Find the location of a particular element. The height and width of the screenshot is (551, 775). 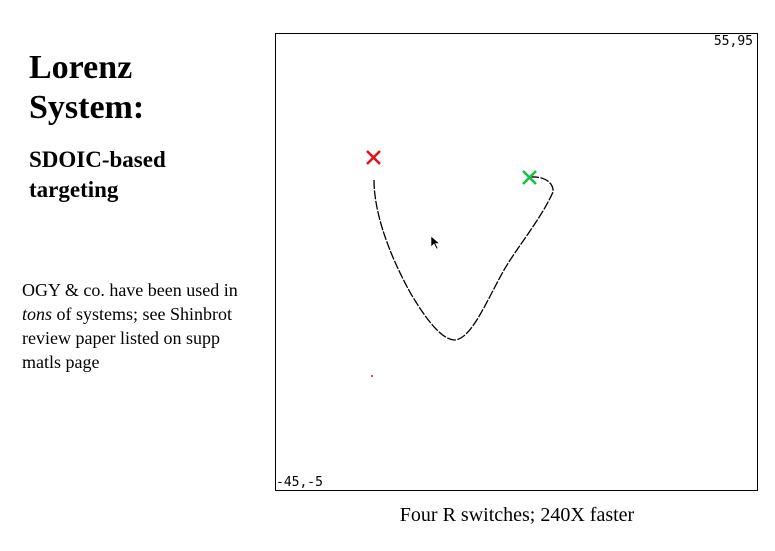

target-marker-icon is located at coordinates (529, 177).